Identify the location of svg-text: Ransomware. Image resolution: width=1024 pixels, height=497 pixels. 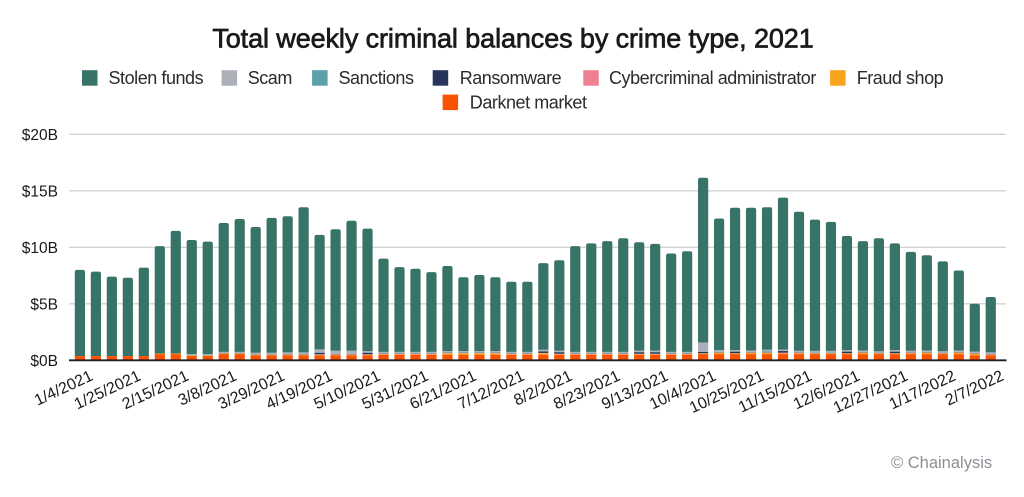
(511, 78).